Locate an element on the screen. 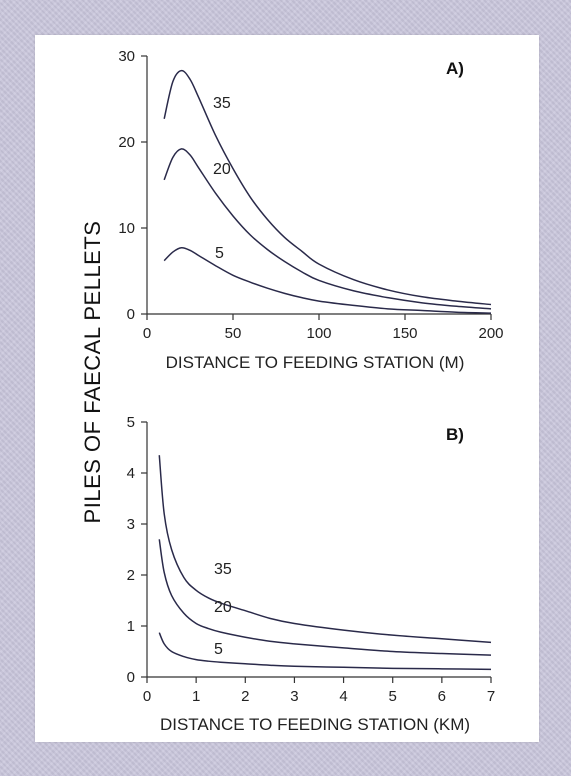 The image size is (571, 776). panel-a-y-tick-label: 30 is located at coordinates (126, 56).